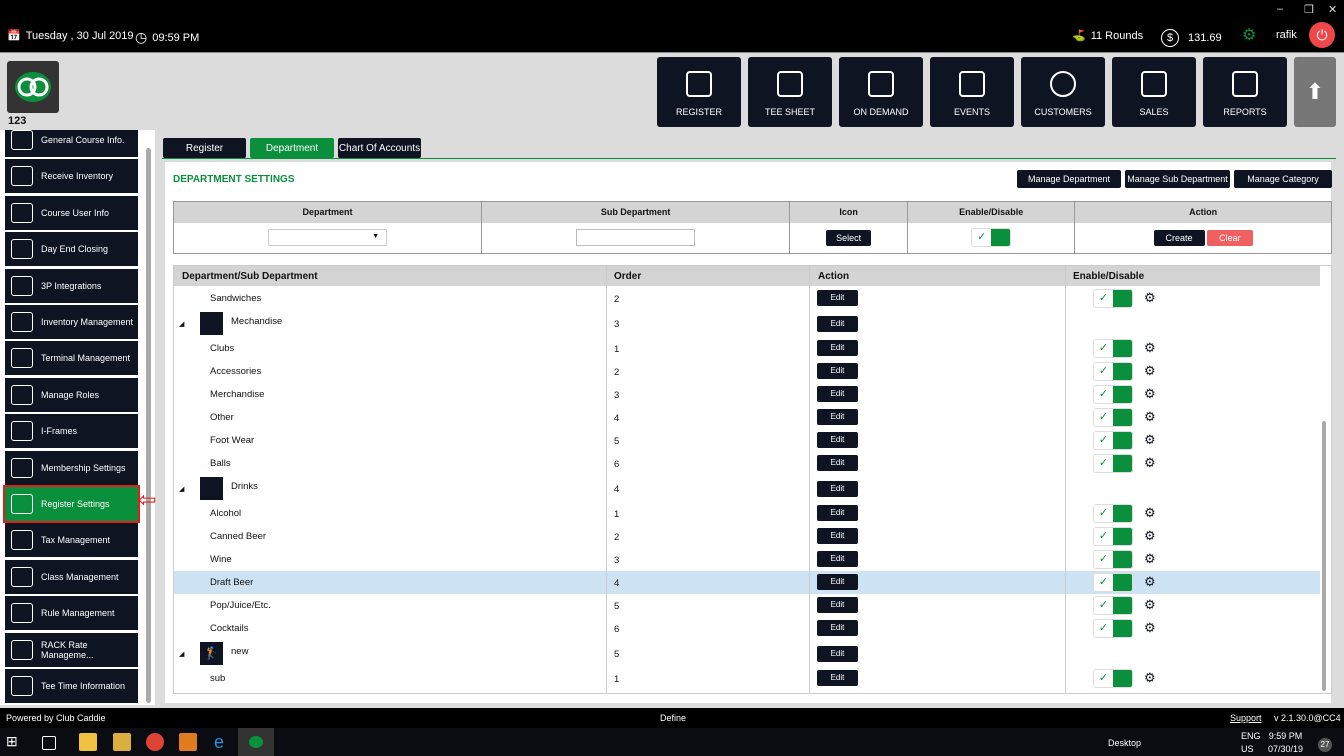 This screenshot has height=756, width=1344. I want to click on sidebar-item-day-end-closing: Day End Closing, so click(71, 249).